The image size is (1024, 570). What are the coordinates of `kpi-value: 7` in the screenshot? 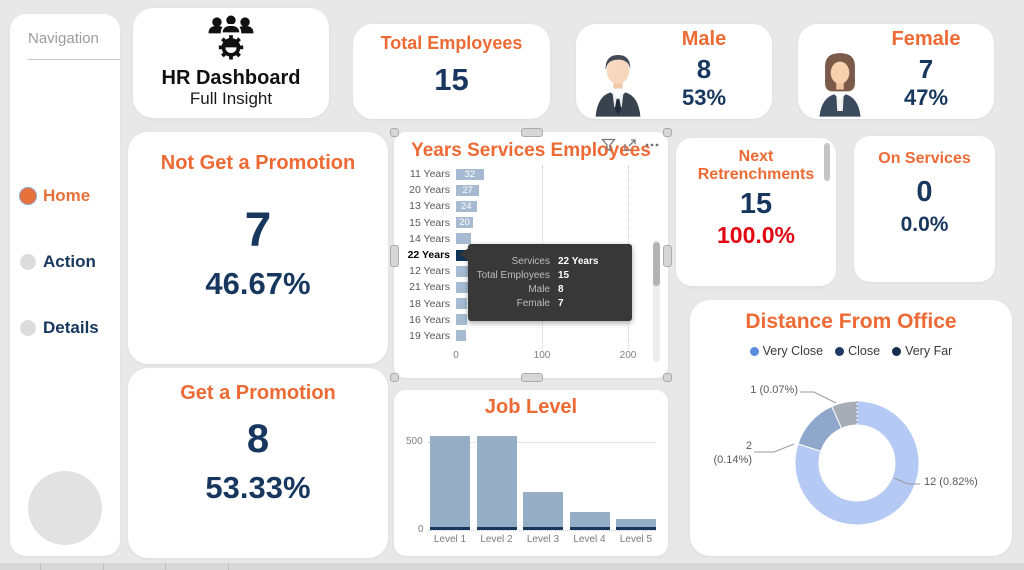 It's located at (926, 69).